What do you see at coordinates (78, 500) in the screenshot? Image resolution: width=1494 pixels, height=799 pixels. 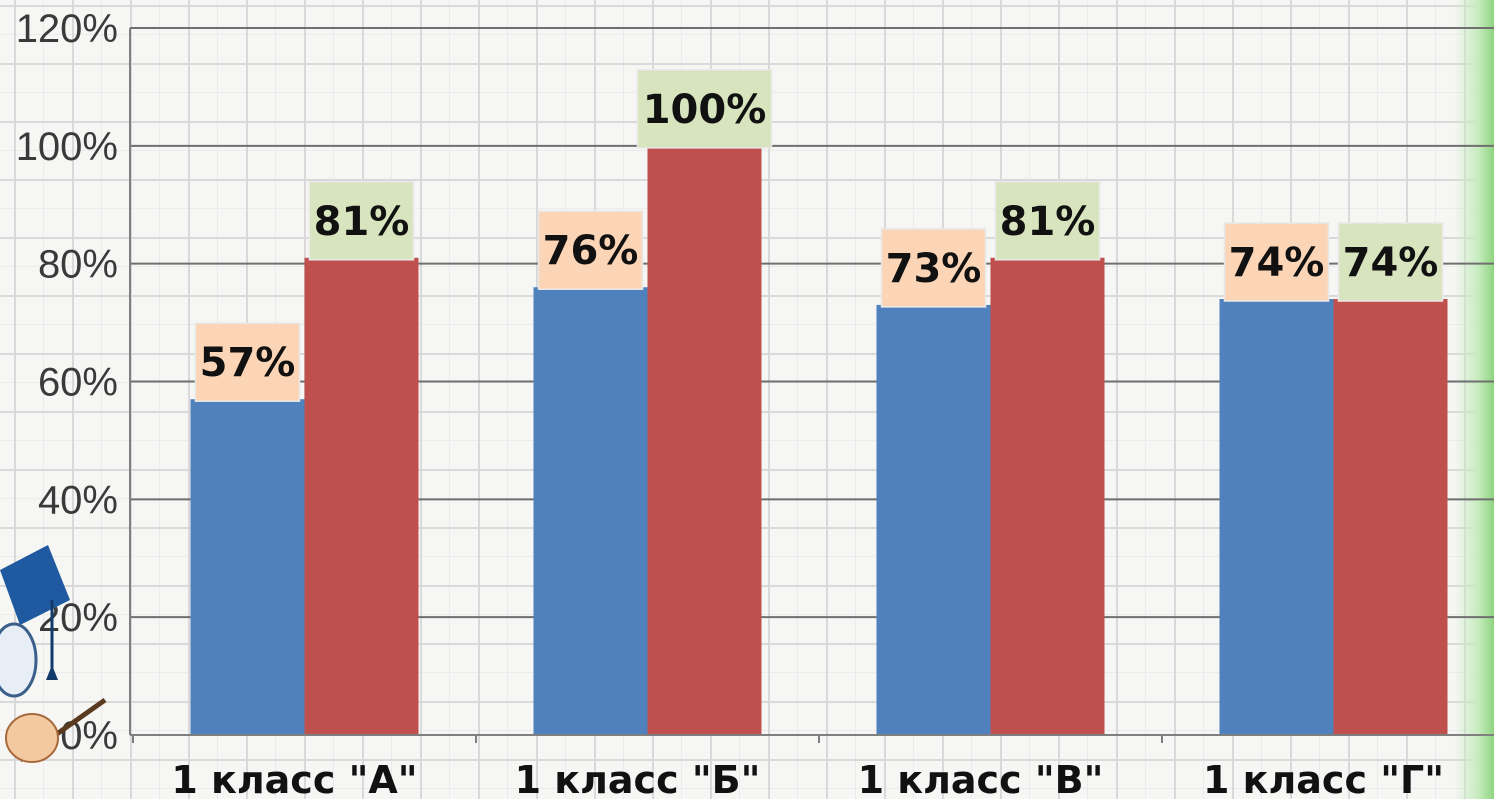 I see `y-tick-label: 40%` at bounding box center [78, 500].